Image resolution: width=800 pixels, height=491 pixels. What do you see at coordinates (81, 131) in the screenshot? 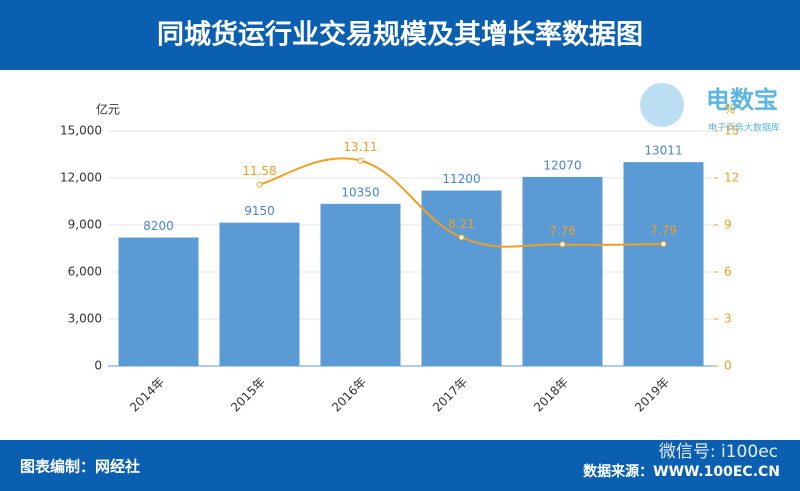
I see `y-tick-label: 15,000` at bounding box center [81, 131].